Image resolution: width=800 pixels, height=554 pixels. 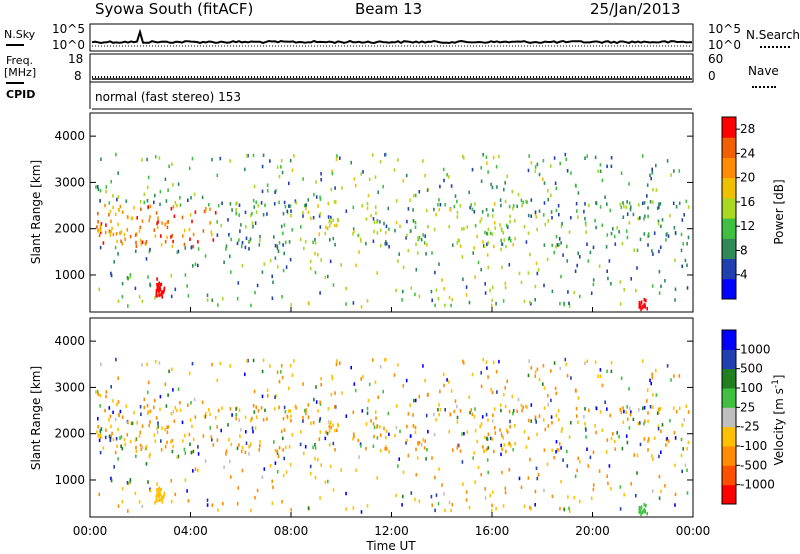 I want to click on power-colorbar-segment, so click(x=729, y=208).